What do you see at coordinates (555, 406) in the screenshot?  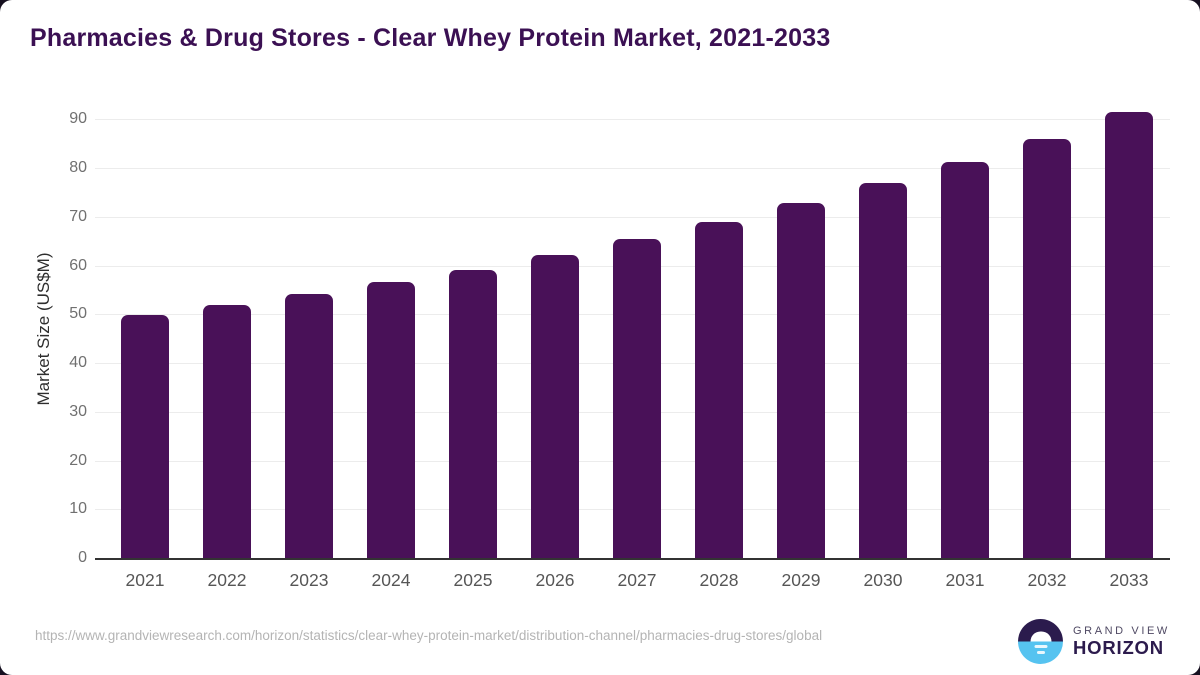 I see `bar-2026` at bounding box center [555, 406].